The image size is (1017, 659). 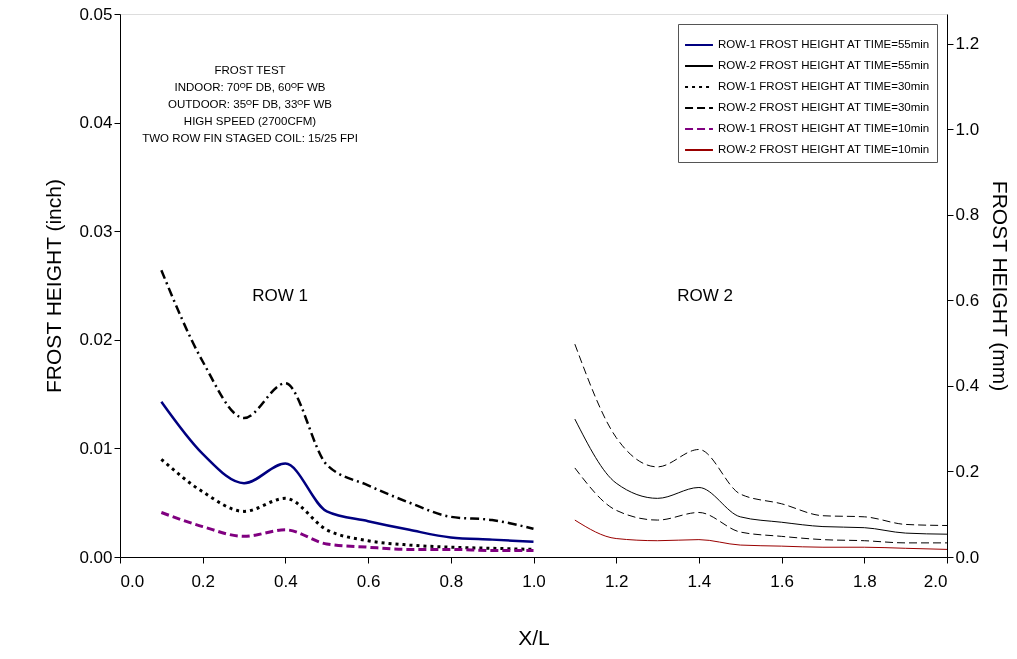 I want to click on legend-label: ROW-2 FROST HEIGHT AT TIME=30min, so click(x=824, y=107).